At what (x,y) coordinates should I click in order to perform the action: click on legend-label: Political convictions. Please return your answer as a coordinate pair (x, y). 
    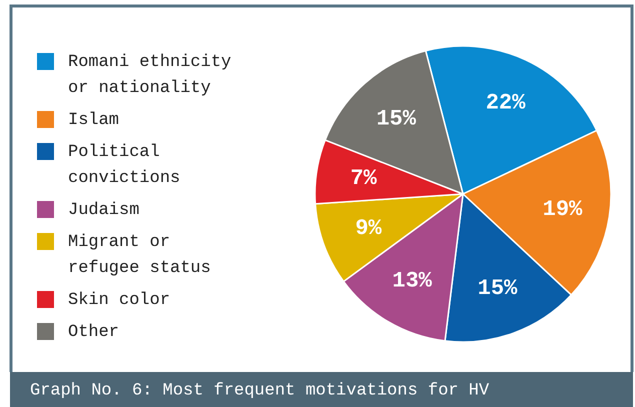
    Looking at the image, I should click on (124, 165).